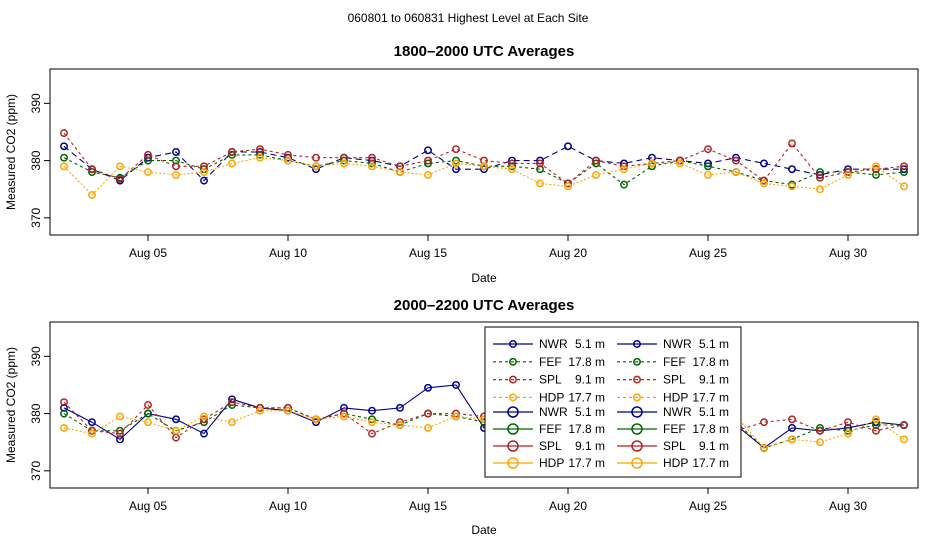 The image size is (936, 540). What do you see at coordinates (551, 397) in the screenshot?
I see `legend-label: HDP` at bounding box center [551, 397].